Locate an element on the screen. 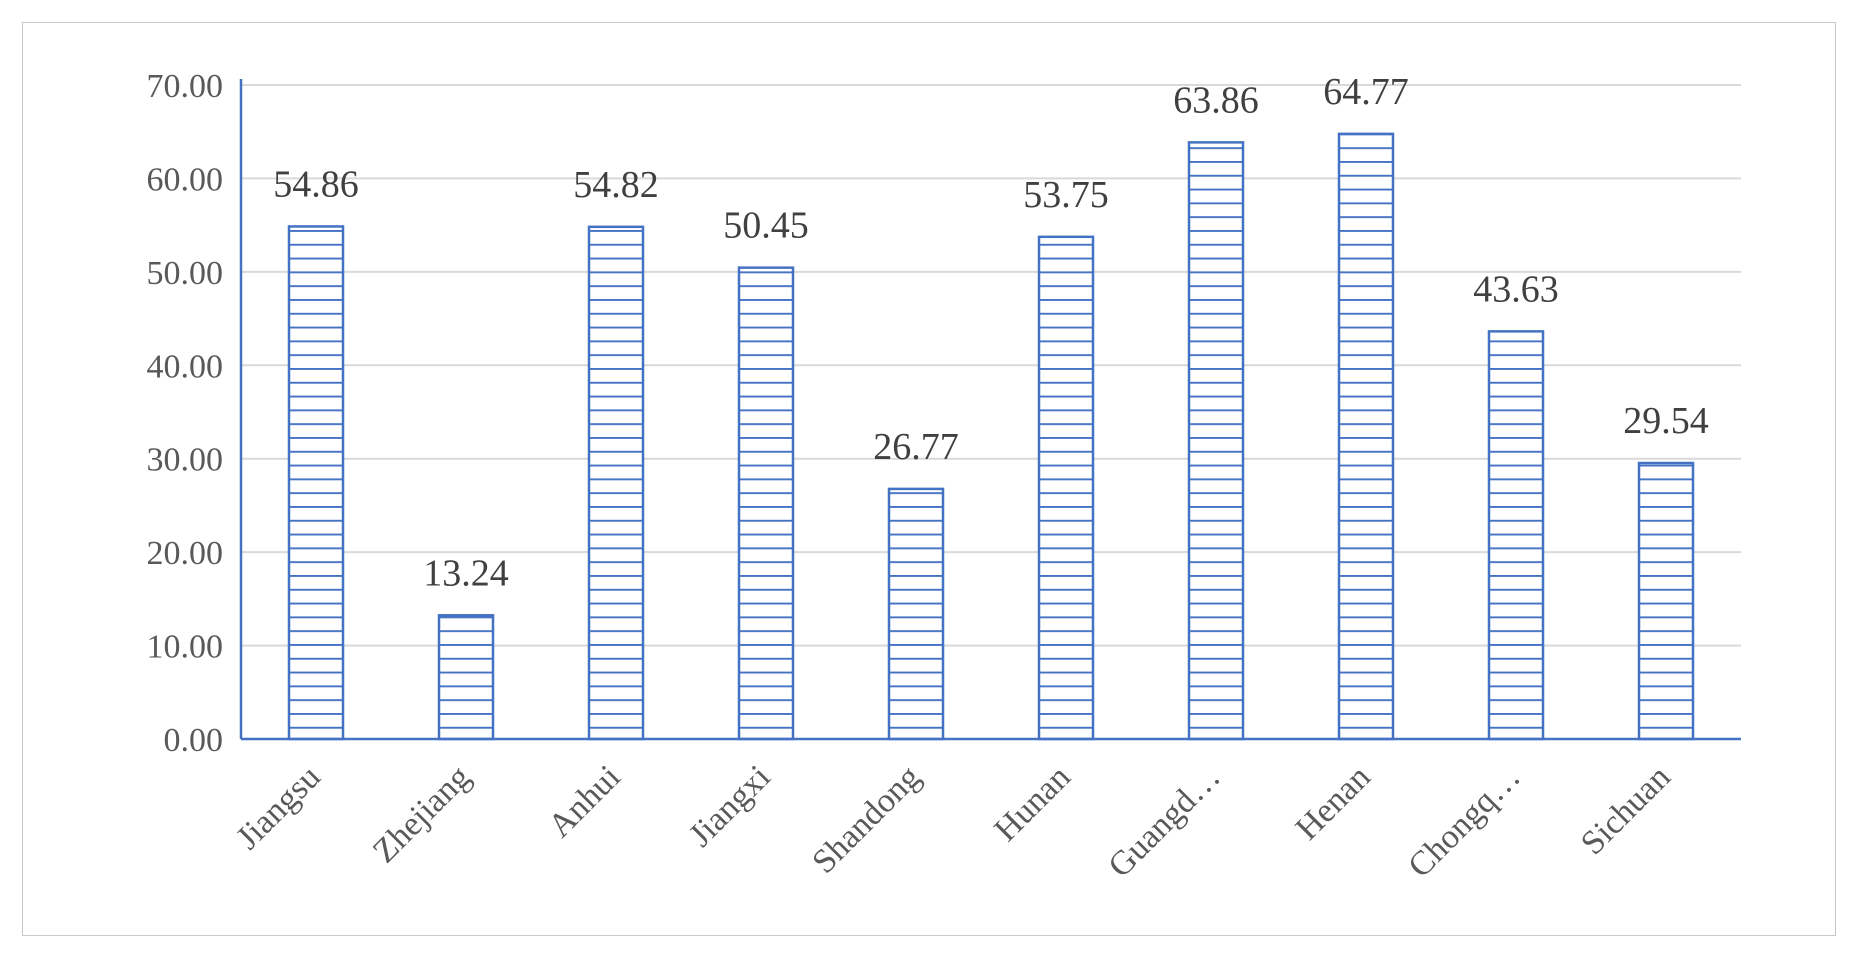  bar-jiangsu is located at coordinates (316, 483).